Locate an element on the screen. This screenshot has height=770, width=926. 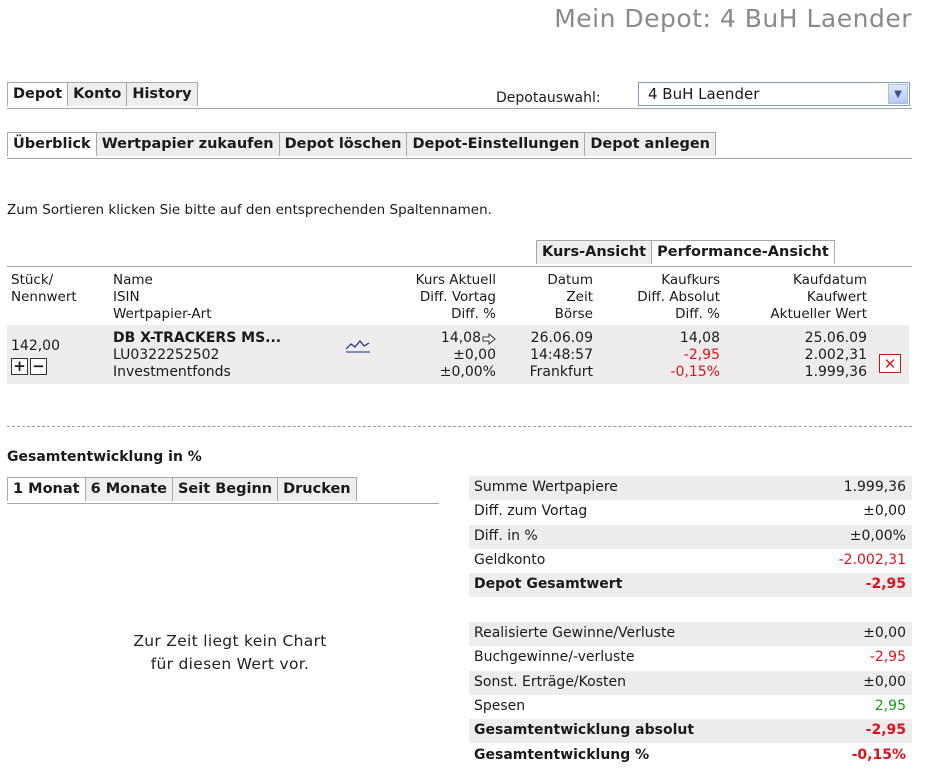
tab-performance-ansicht: Performance-Ansicht is located at coordinates (743, 252).